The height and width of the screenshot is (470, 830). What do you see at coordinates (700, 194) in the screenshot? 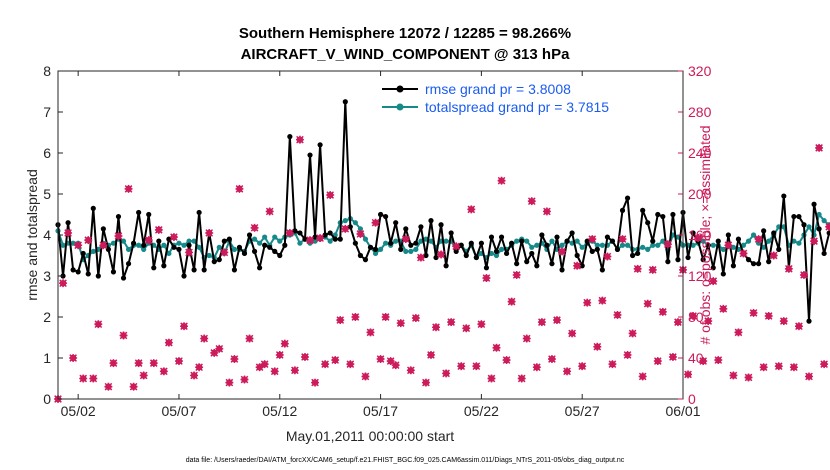
I see `y-right-tick-label: 200` at bounding box center [700, 194].